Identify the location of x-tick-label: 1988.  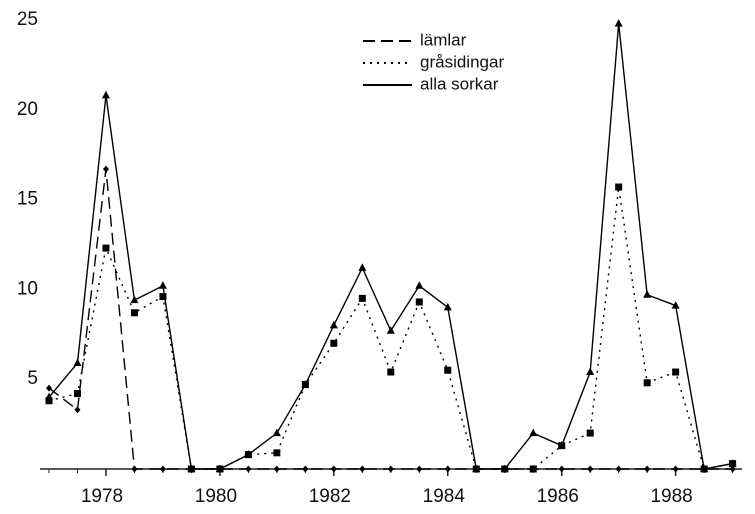
(671, 496).